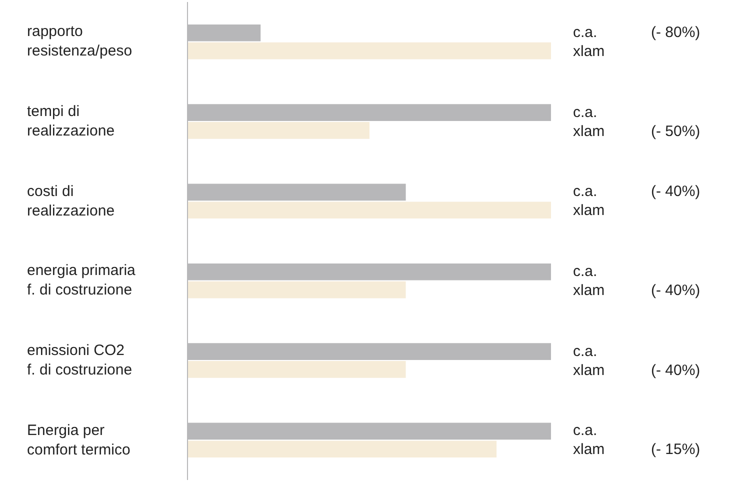  I want to click on text: (- 80%), so click(675, 32).